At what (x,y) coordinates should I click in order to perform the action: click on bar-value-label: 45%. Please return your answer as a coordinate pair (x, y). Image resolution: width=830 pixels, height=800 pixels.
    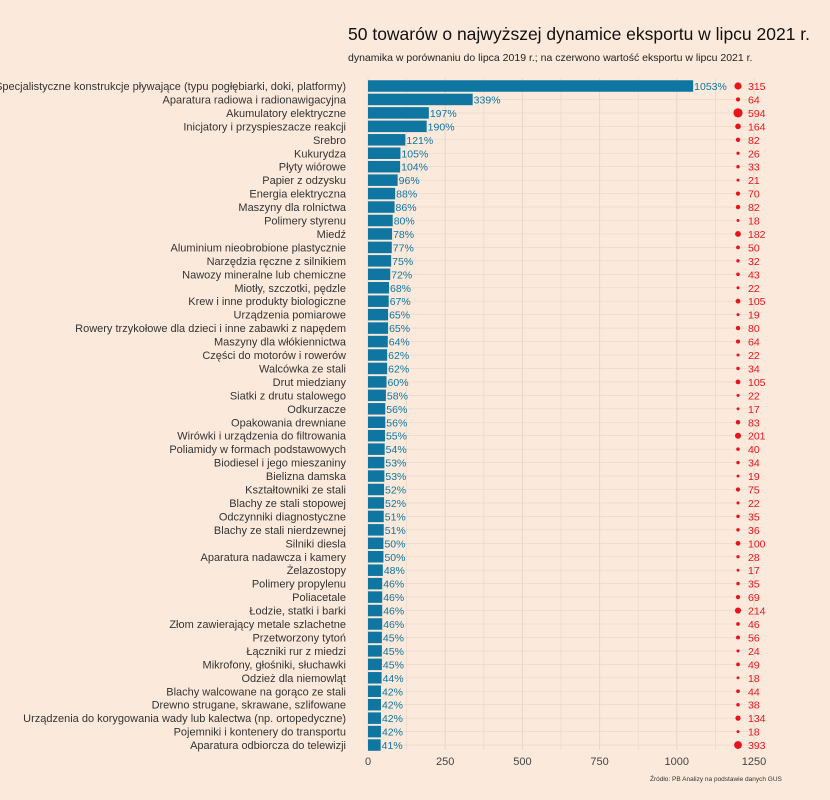
    Looking at the image, I should click on (393, 665).